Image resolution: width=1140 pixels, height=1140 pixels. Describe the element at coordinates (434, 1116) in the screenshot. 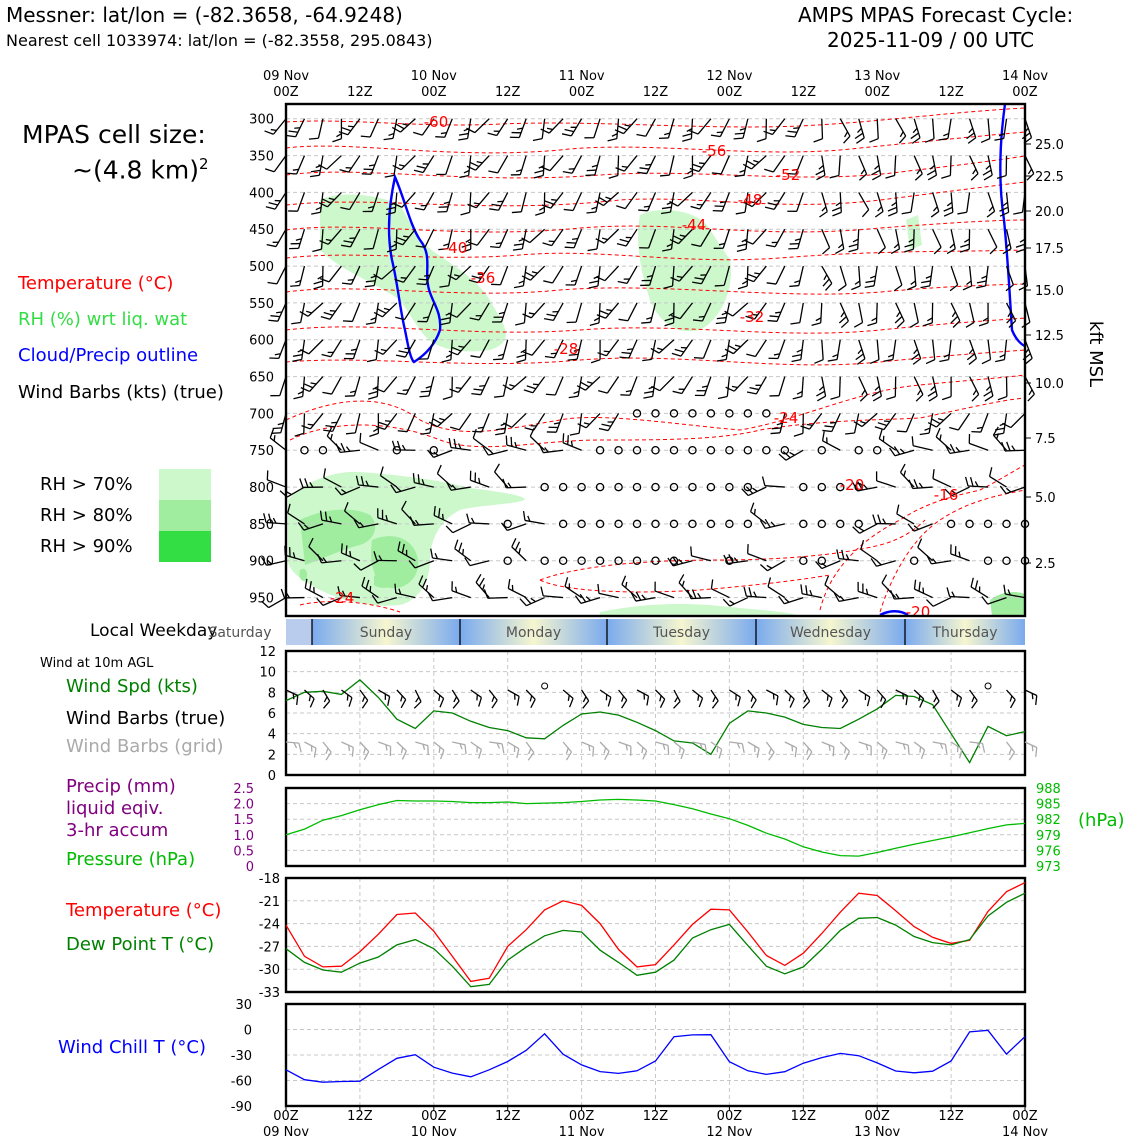

I see `bottom-tick-time: 00Z` at that location.